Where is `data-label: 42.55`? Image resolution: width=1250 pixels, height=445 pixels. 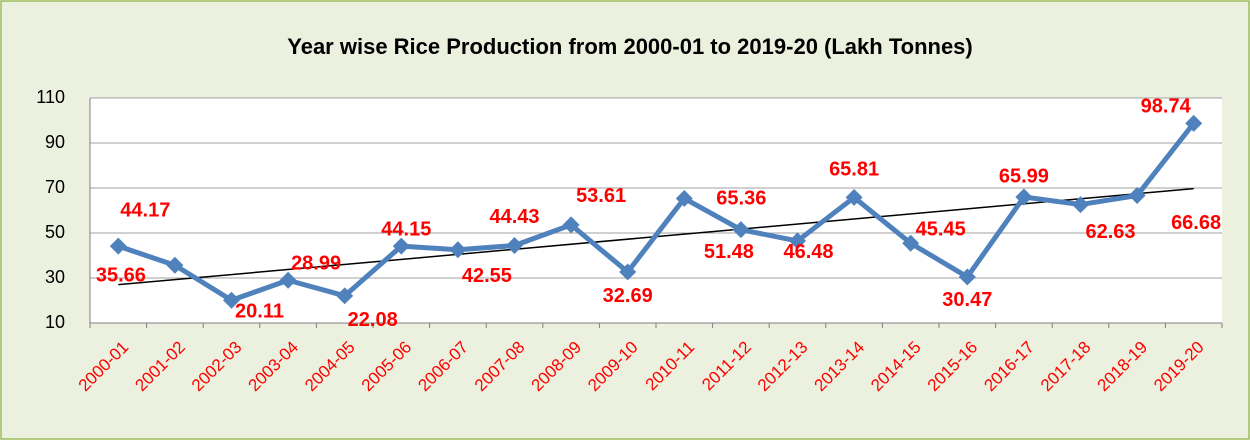 data-label: 42.55 is located at coordinates (487, 276).